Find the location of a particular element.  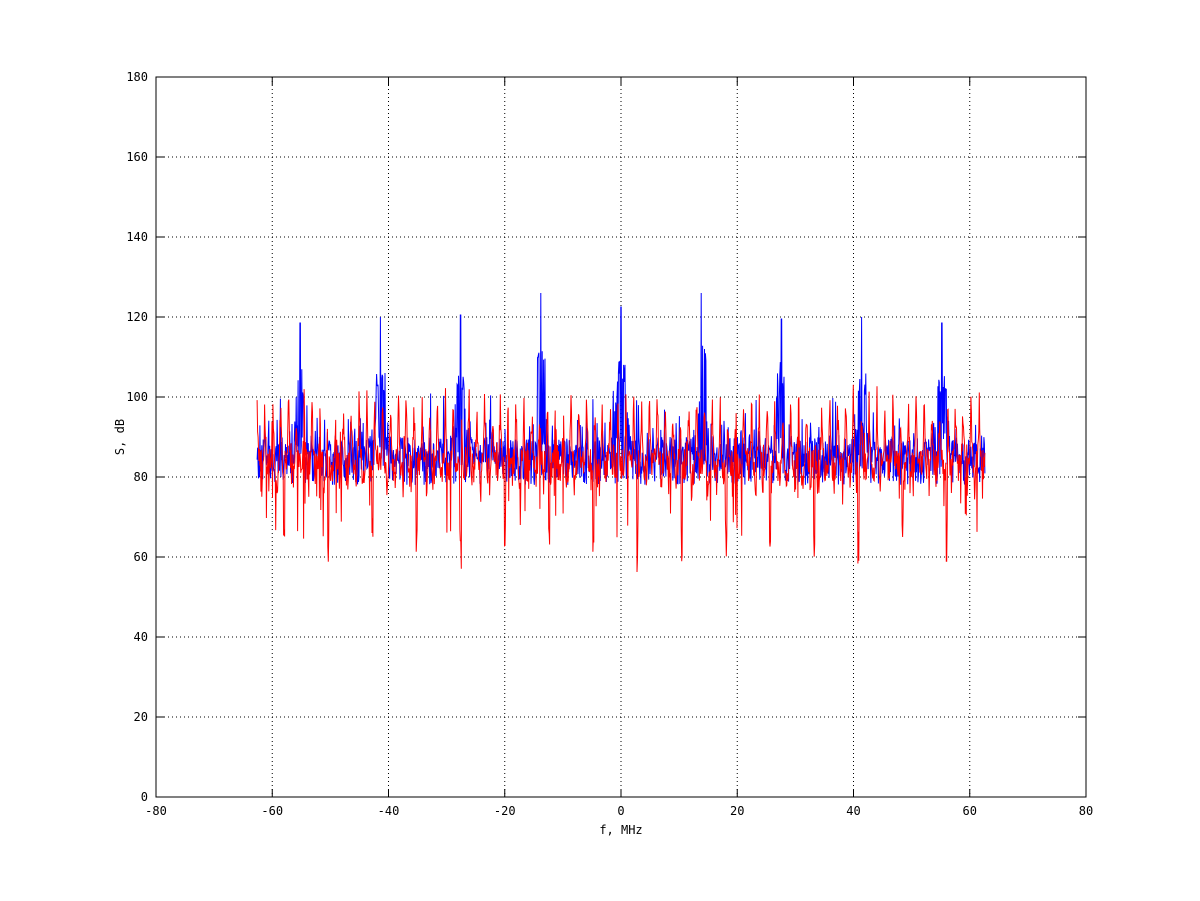

x-tick-label: -20 is located at coordinates (505, 811).